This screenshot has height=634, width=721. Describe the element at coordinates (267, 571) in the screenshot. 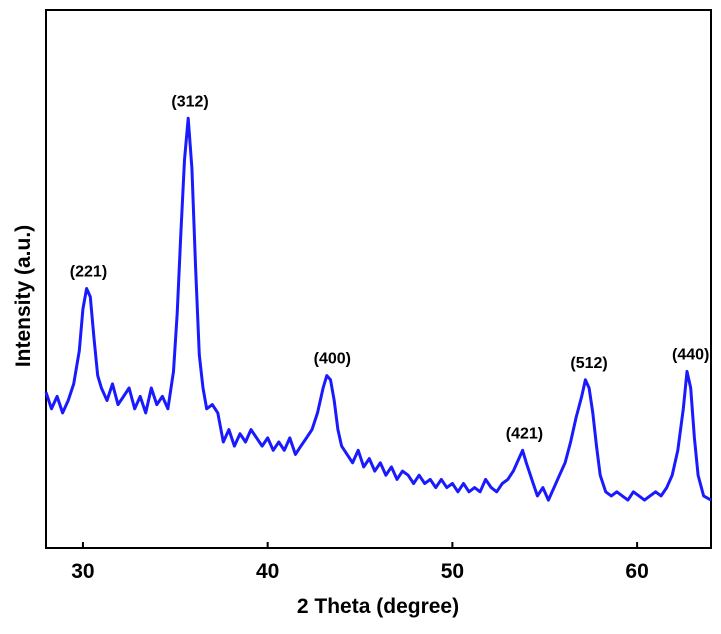

I see `x-tick-label: 40` at that location.